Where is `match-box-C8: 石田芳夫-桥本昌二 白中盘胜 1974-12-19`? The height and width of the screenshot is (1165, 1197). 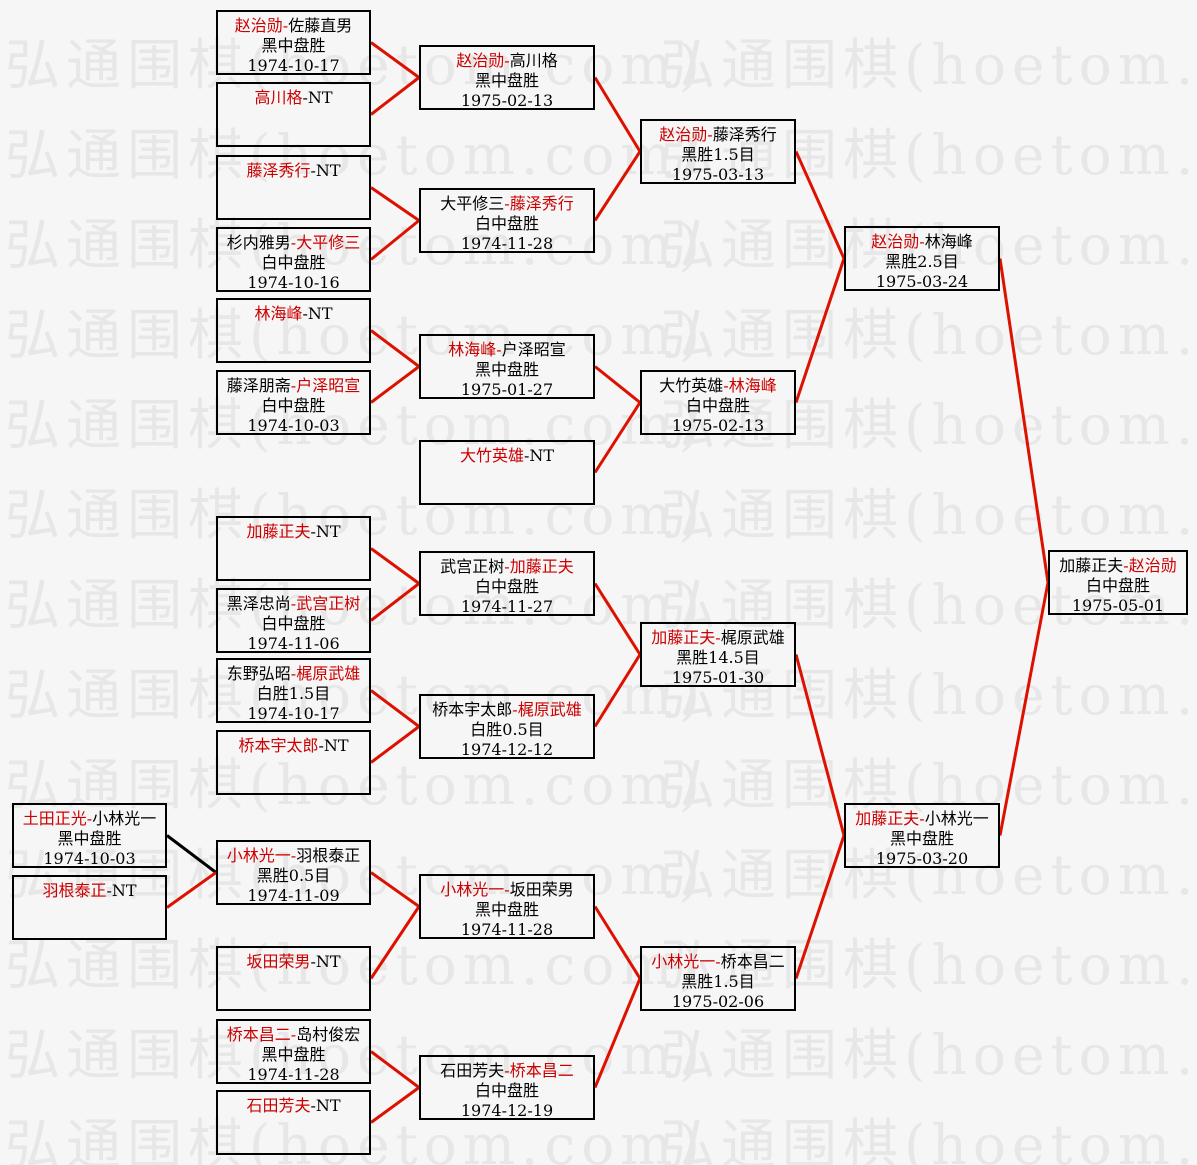 match-box-C8: 石田芳夫-桥本昌二 白中盘胜 1974-12-19 is located at coordinates (507, 1087).